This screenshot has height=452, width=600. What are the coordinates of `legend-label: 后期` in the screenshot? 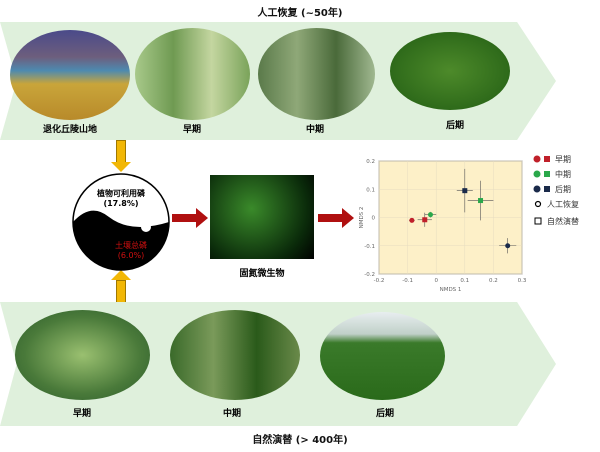 It's located at (563, 189).